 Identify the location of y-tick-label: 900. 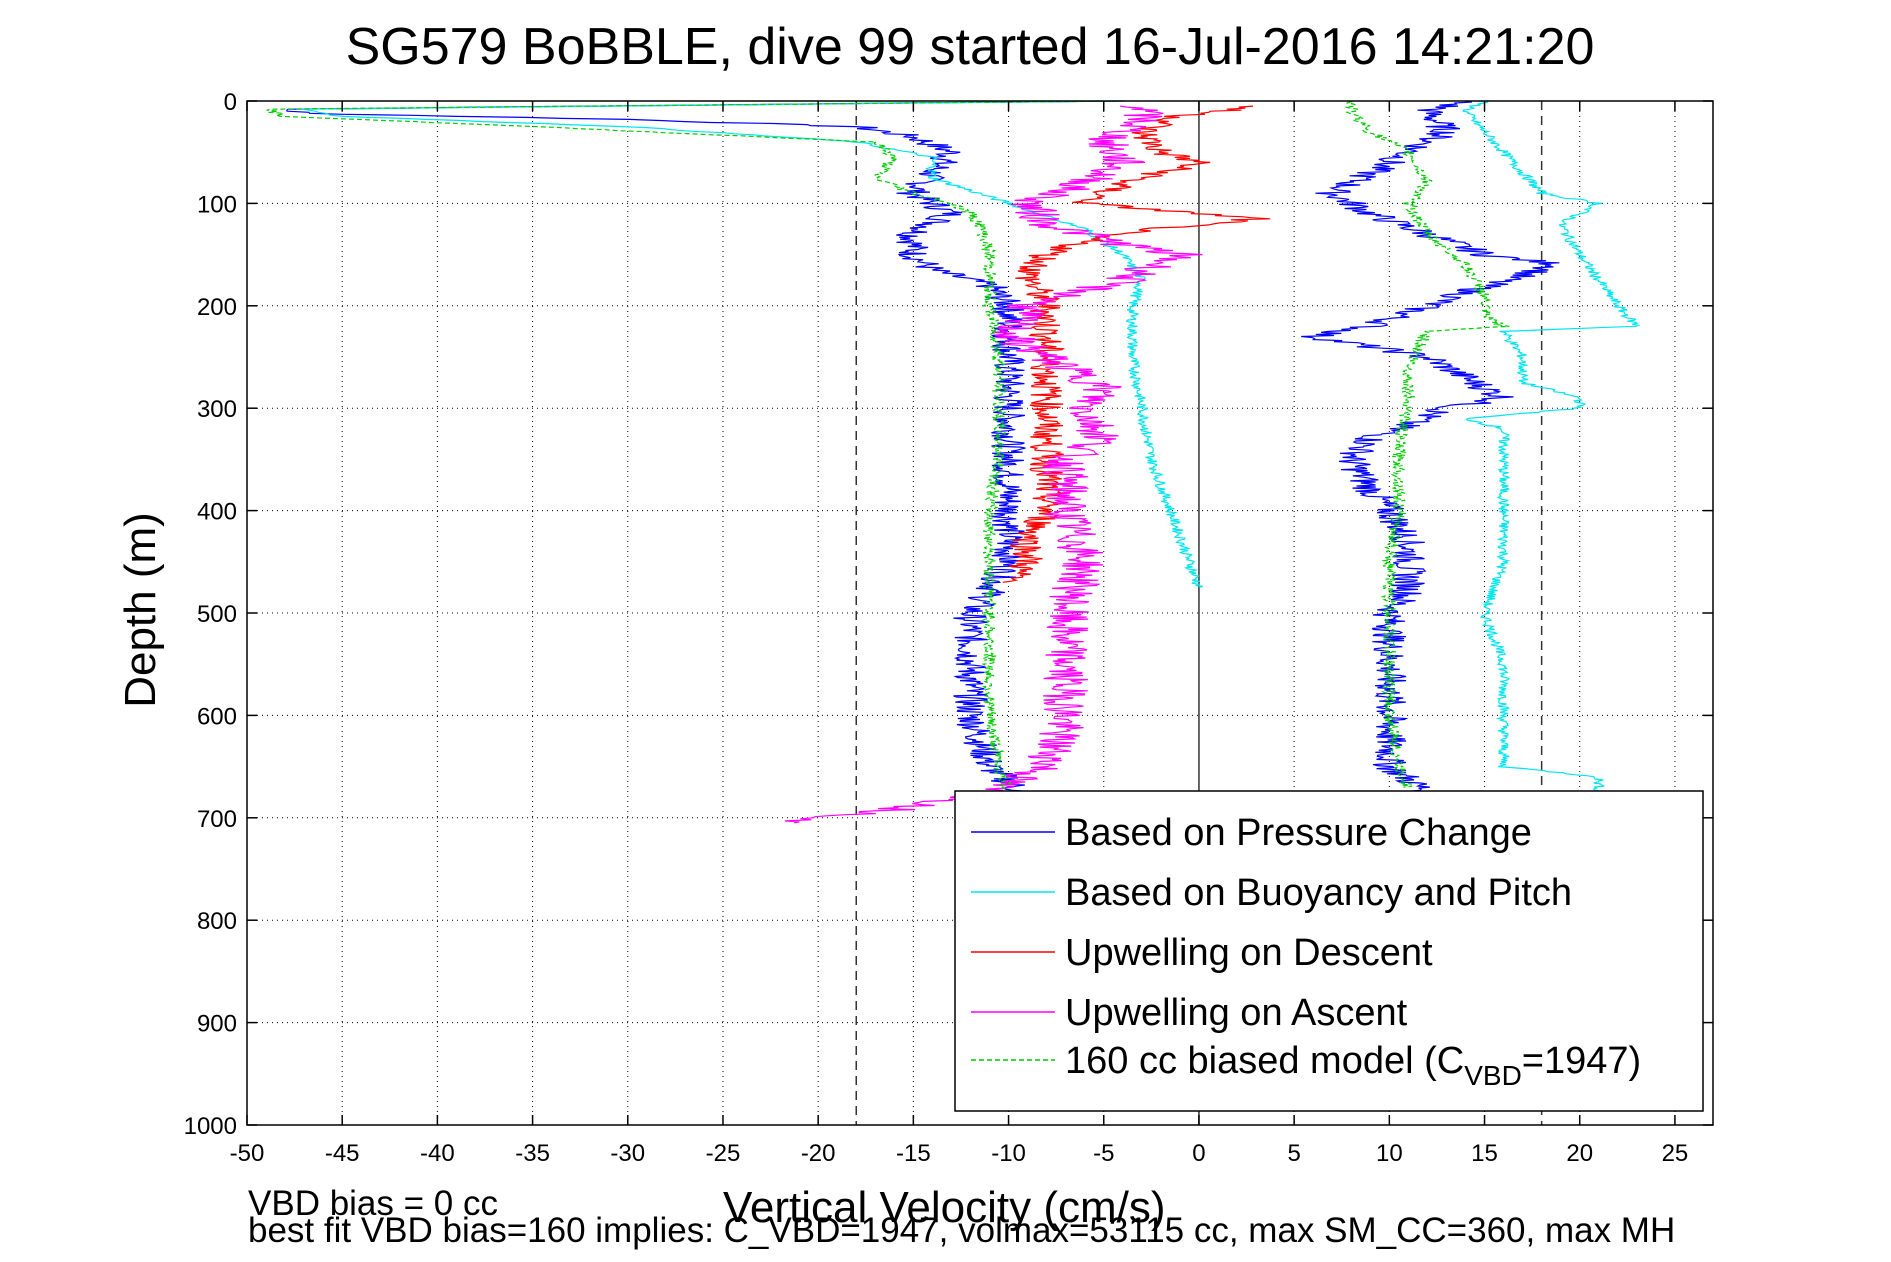
(217, 1024).